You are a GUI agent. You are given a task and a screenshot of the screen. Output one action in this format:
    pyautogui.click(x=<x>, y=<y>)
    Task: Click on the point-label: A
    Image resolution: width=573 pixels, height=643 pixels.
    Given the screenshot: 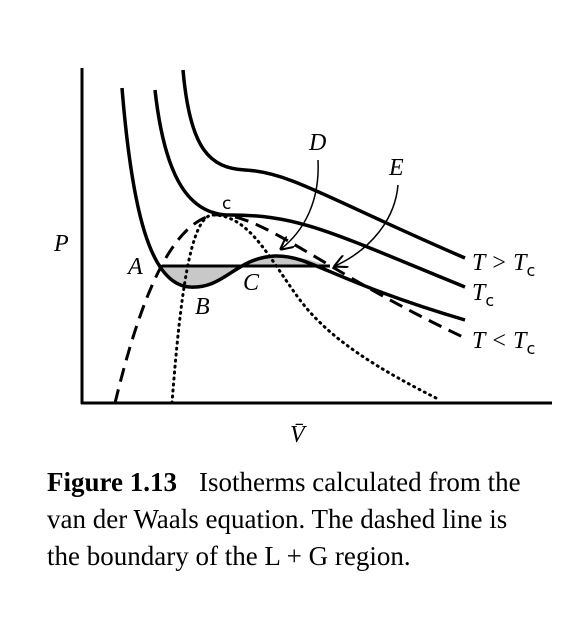 What is the action you would take?
    pyautogui.click(x=134, y=267)
    